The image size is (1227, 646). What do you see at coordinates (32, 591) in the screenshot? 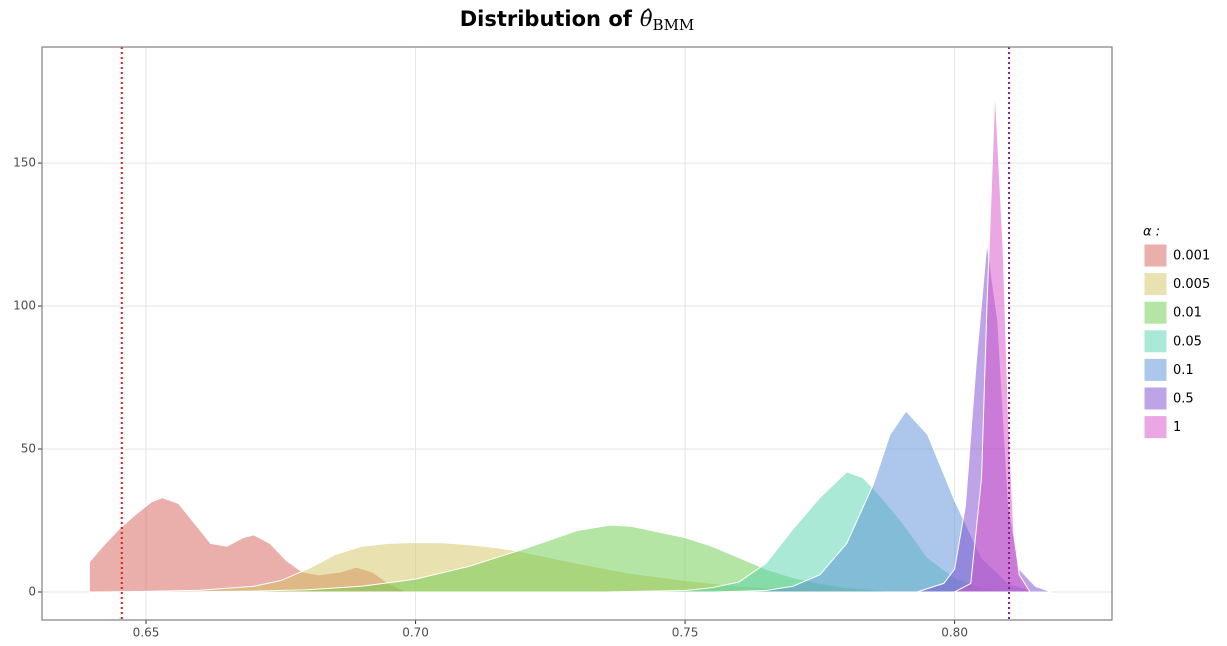
I see `y-tick-label: 0` at bounding box center [32, 591].